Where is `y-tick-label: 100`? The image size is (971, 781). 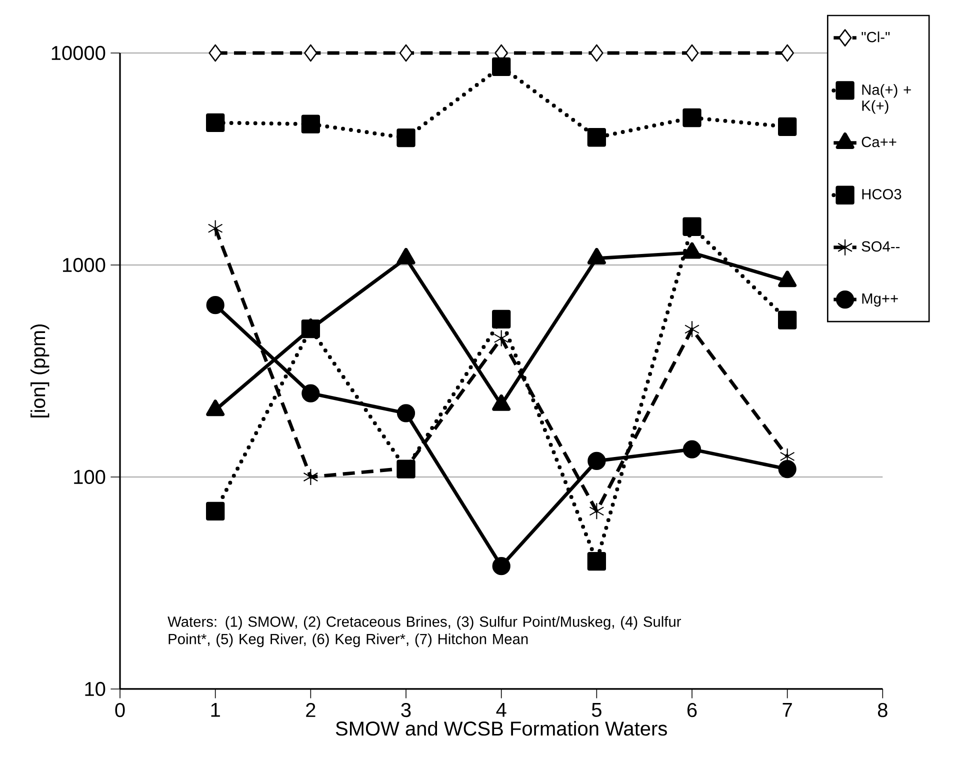
y-tick-label: 100 is located at coordinates (90, 477).